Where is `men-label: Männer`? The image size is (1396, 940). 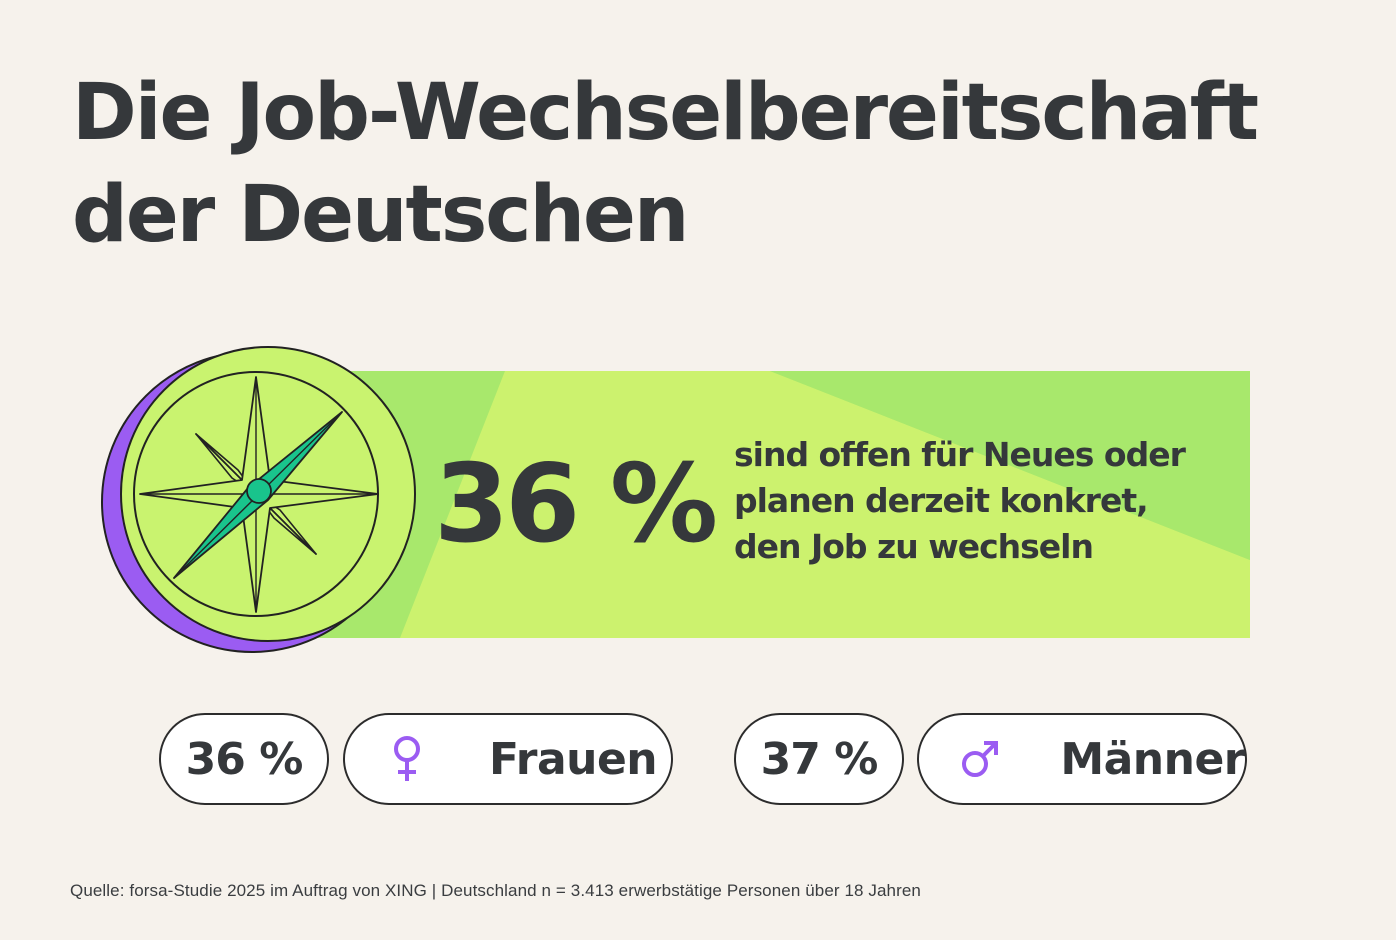 men-label: Männer is located at coordinates (1152, 759).